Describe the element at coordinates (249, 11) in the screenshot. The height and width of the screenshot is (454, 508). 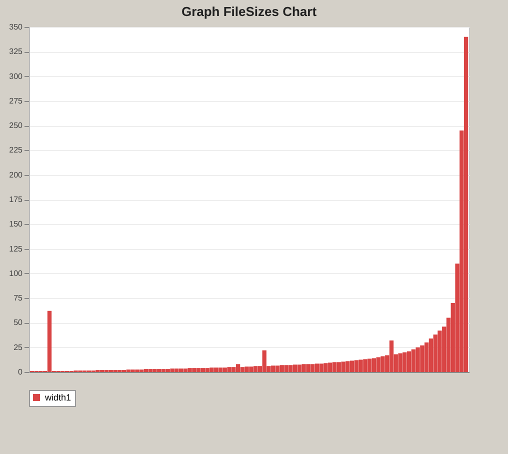
I see `chart-title: Graph FileSizes Chart` at that location.